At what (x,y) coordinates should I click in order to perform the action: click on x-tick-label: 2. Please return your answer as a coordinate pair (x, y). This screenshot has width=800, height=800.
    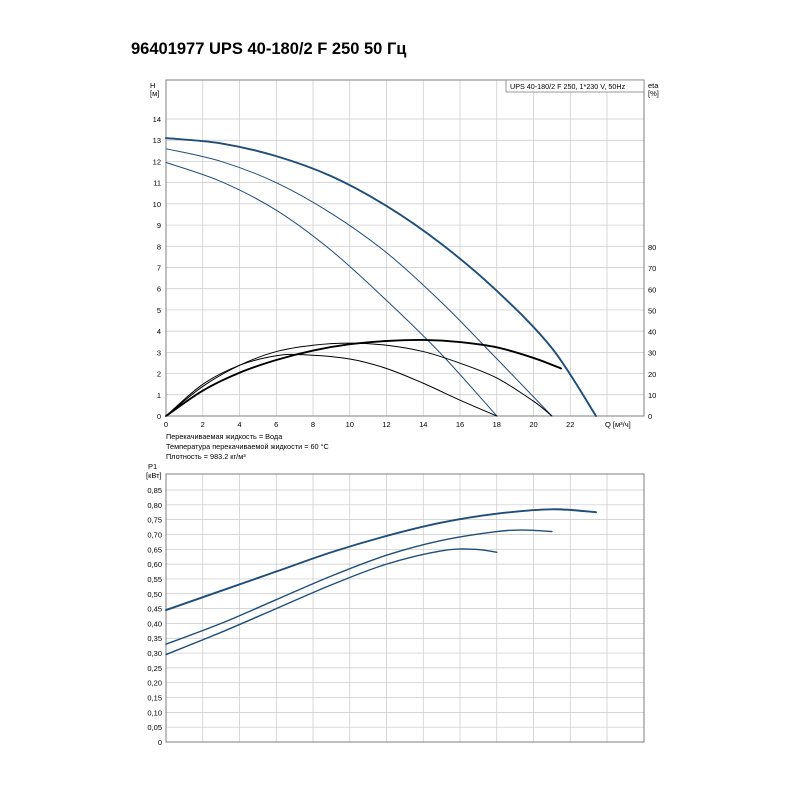
    Looking at the image, I should click on (203, 424).